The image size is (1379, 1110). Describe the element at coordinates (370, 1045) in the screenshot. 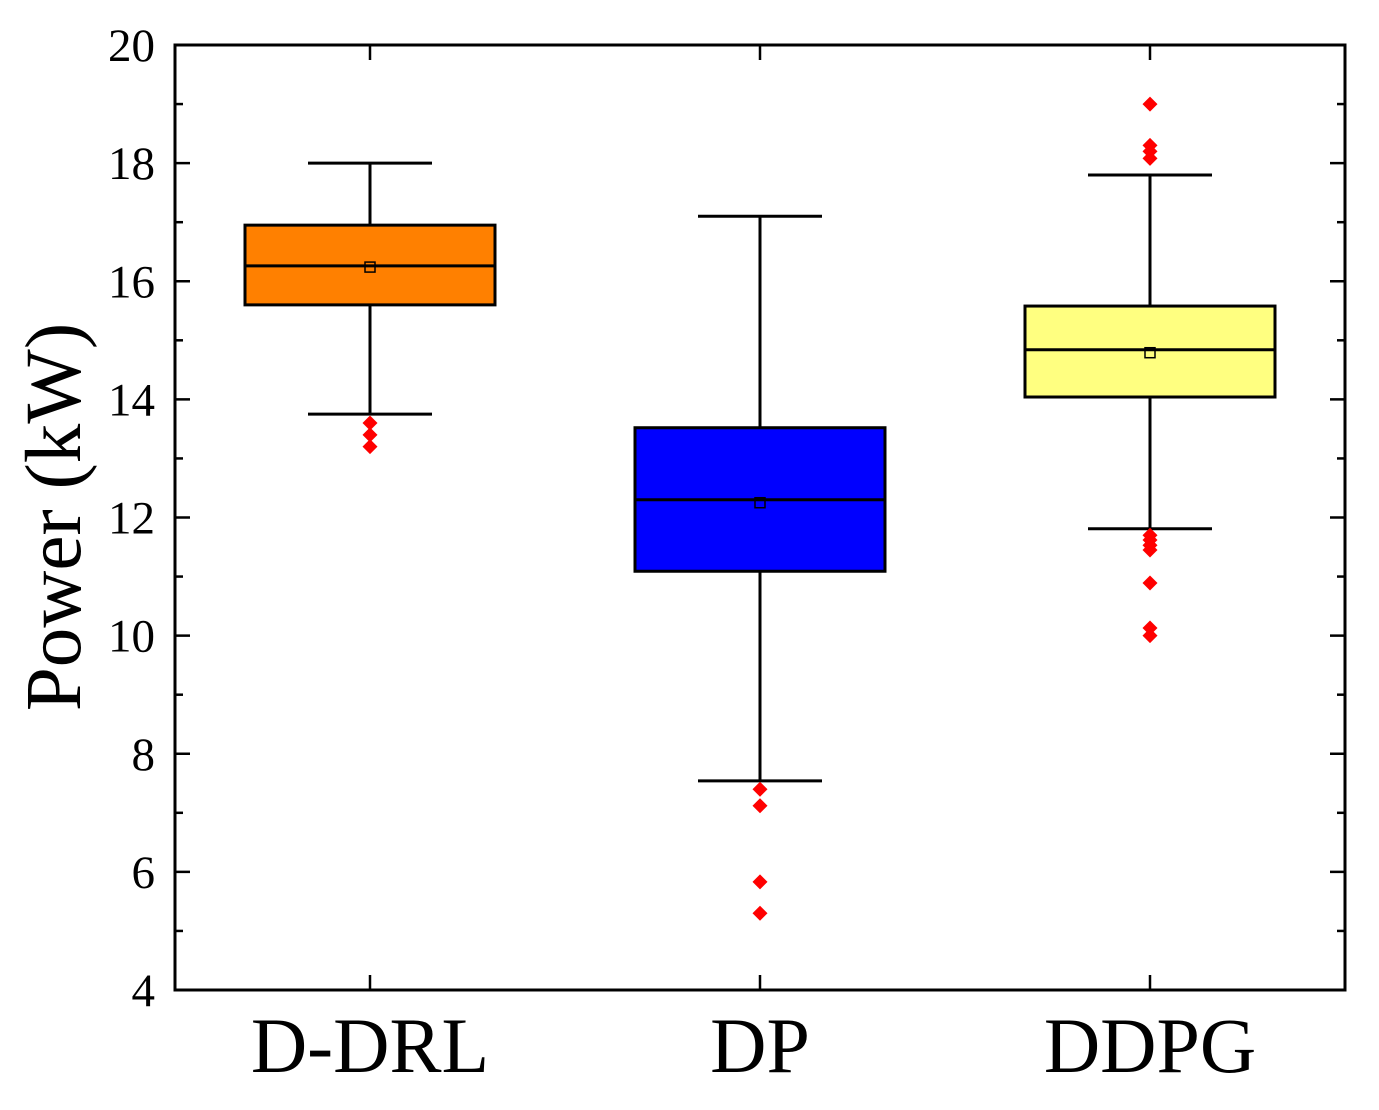

I see `x-tick-label-d-drl: D-DRL` at that location.